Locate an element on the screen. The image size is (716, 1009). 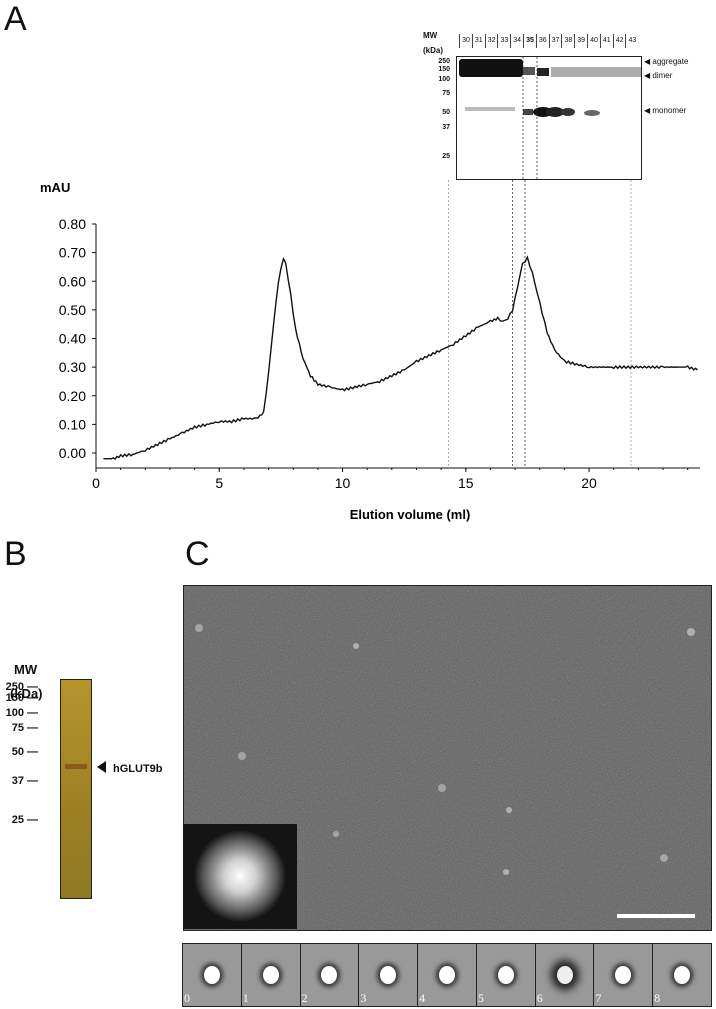
gel-a-lane-labels: 30 31 32 33 34 35 36 37 38 39 40 41 42 43 is located at coordinates (548, 43).